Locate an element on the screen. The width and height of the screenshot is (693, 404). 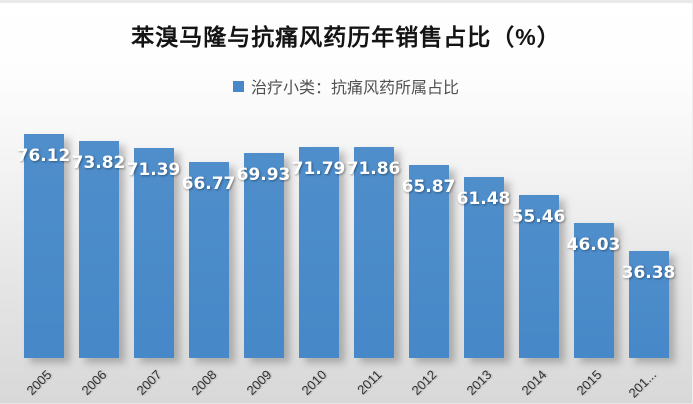
x-axis-cell: 2011 is located at coordinates (373, 380).